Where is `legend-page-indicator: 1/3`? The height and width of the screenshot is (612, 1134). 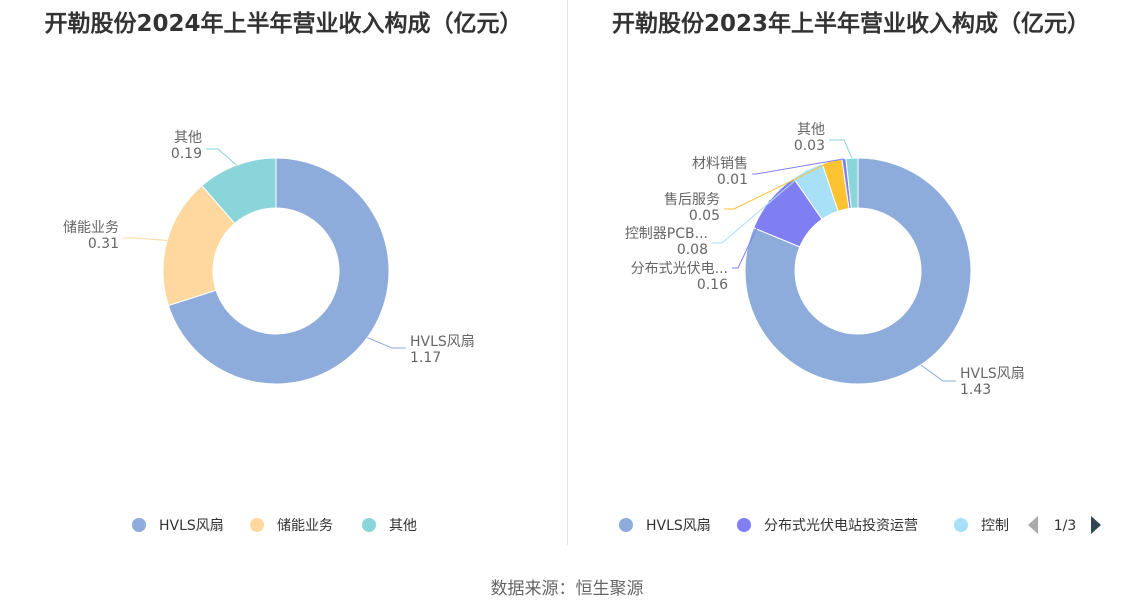
legend-page-indicator: 1/3 is located at coordinates (1065, 526).